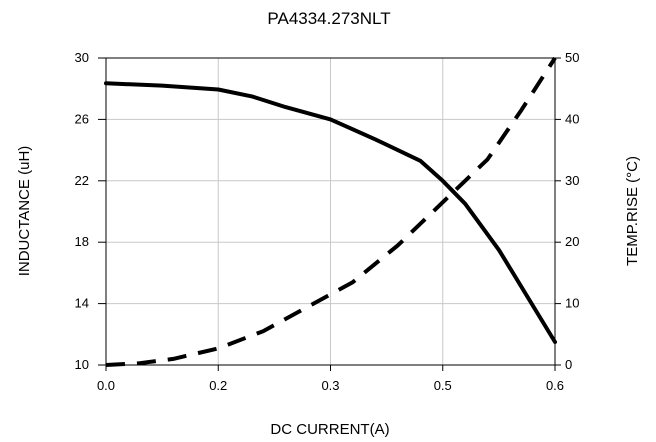 The width and height of the screenshot is (656, 442). What do you see at coordinates (572, 241) in the screenshot?
I see `y-right-tick-label: 20` at bounding box center [572, 241].